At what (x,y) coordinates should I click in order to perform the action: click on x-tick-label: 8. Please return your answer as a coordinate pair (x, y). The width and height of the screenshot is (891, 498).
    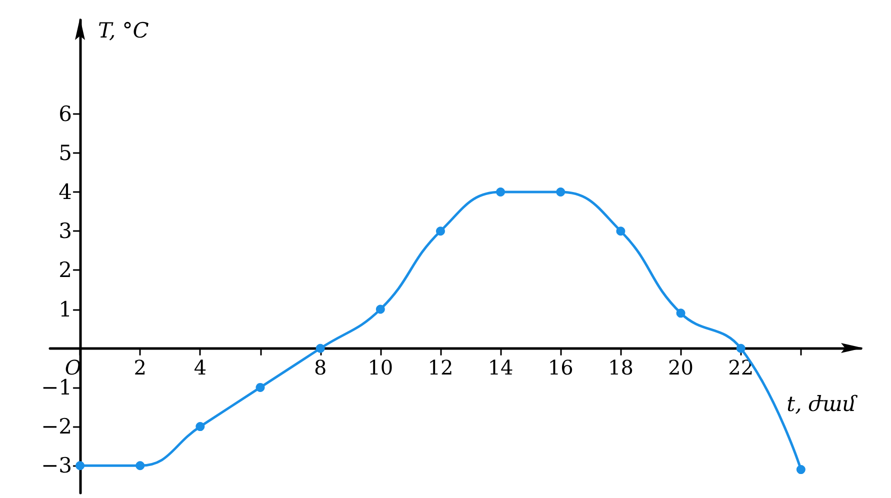
    Looking at the image, I should click on (320, 367).